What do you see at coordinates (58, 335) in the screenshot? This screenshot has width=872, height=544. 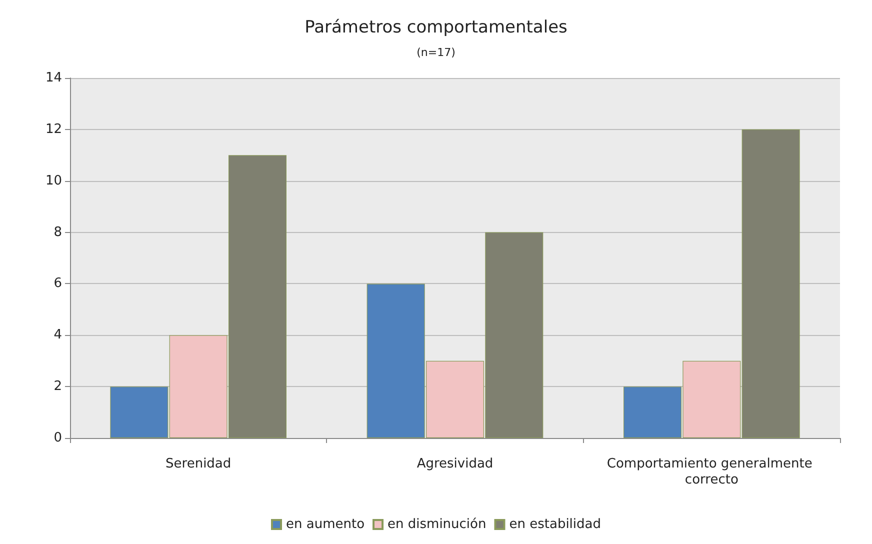 I see `y-tick-label: 4` at bounding box center [58, 335].